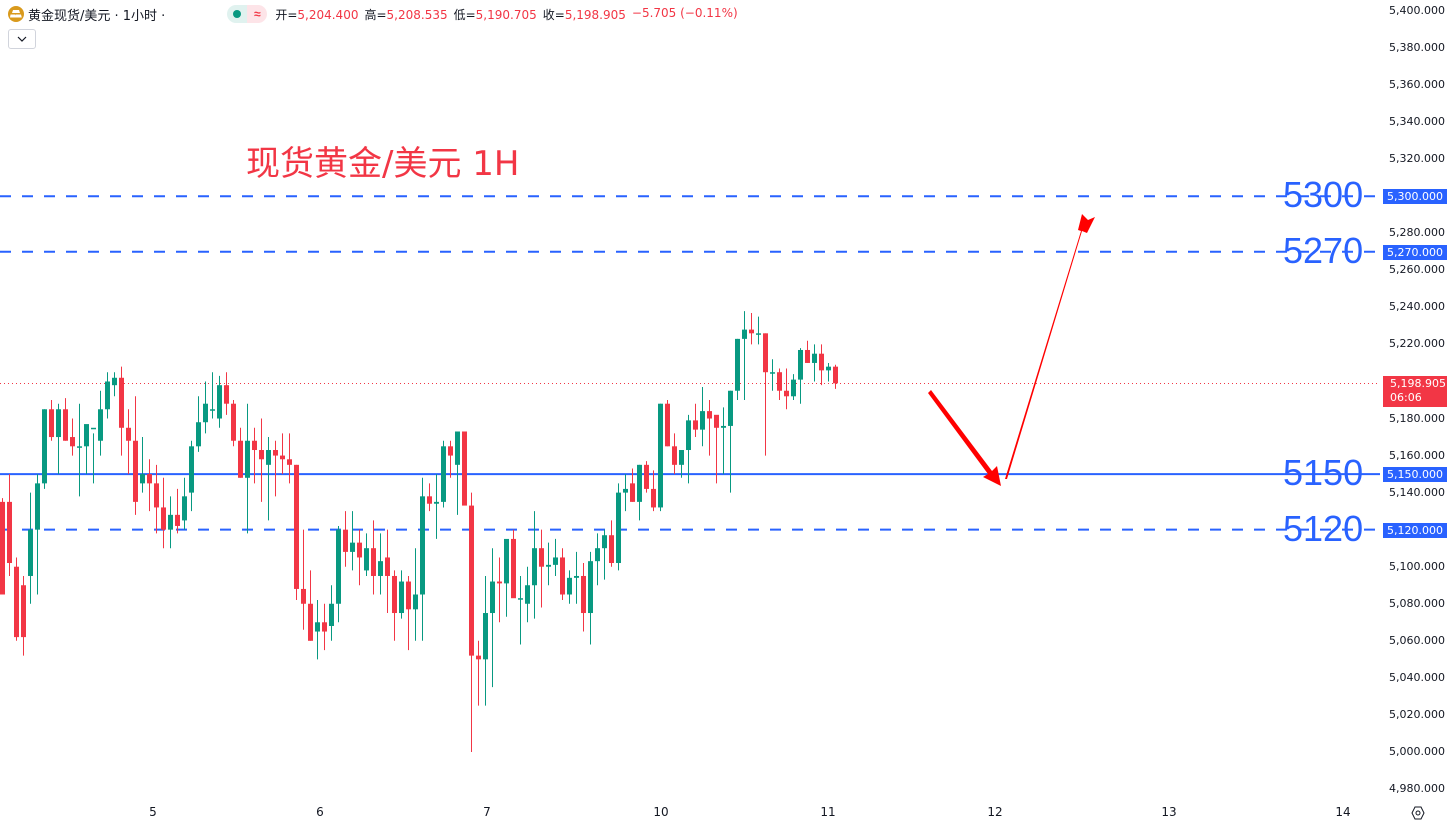  I want to click on price-tick: 5,400.000, so click(1417, 10).